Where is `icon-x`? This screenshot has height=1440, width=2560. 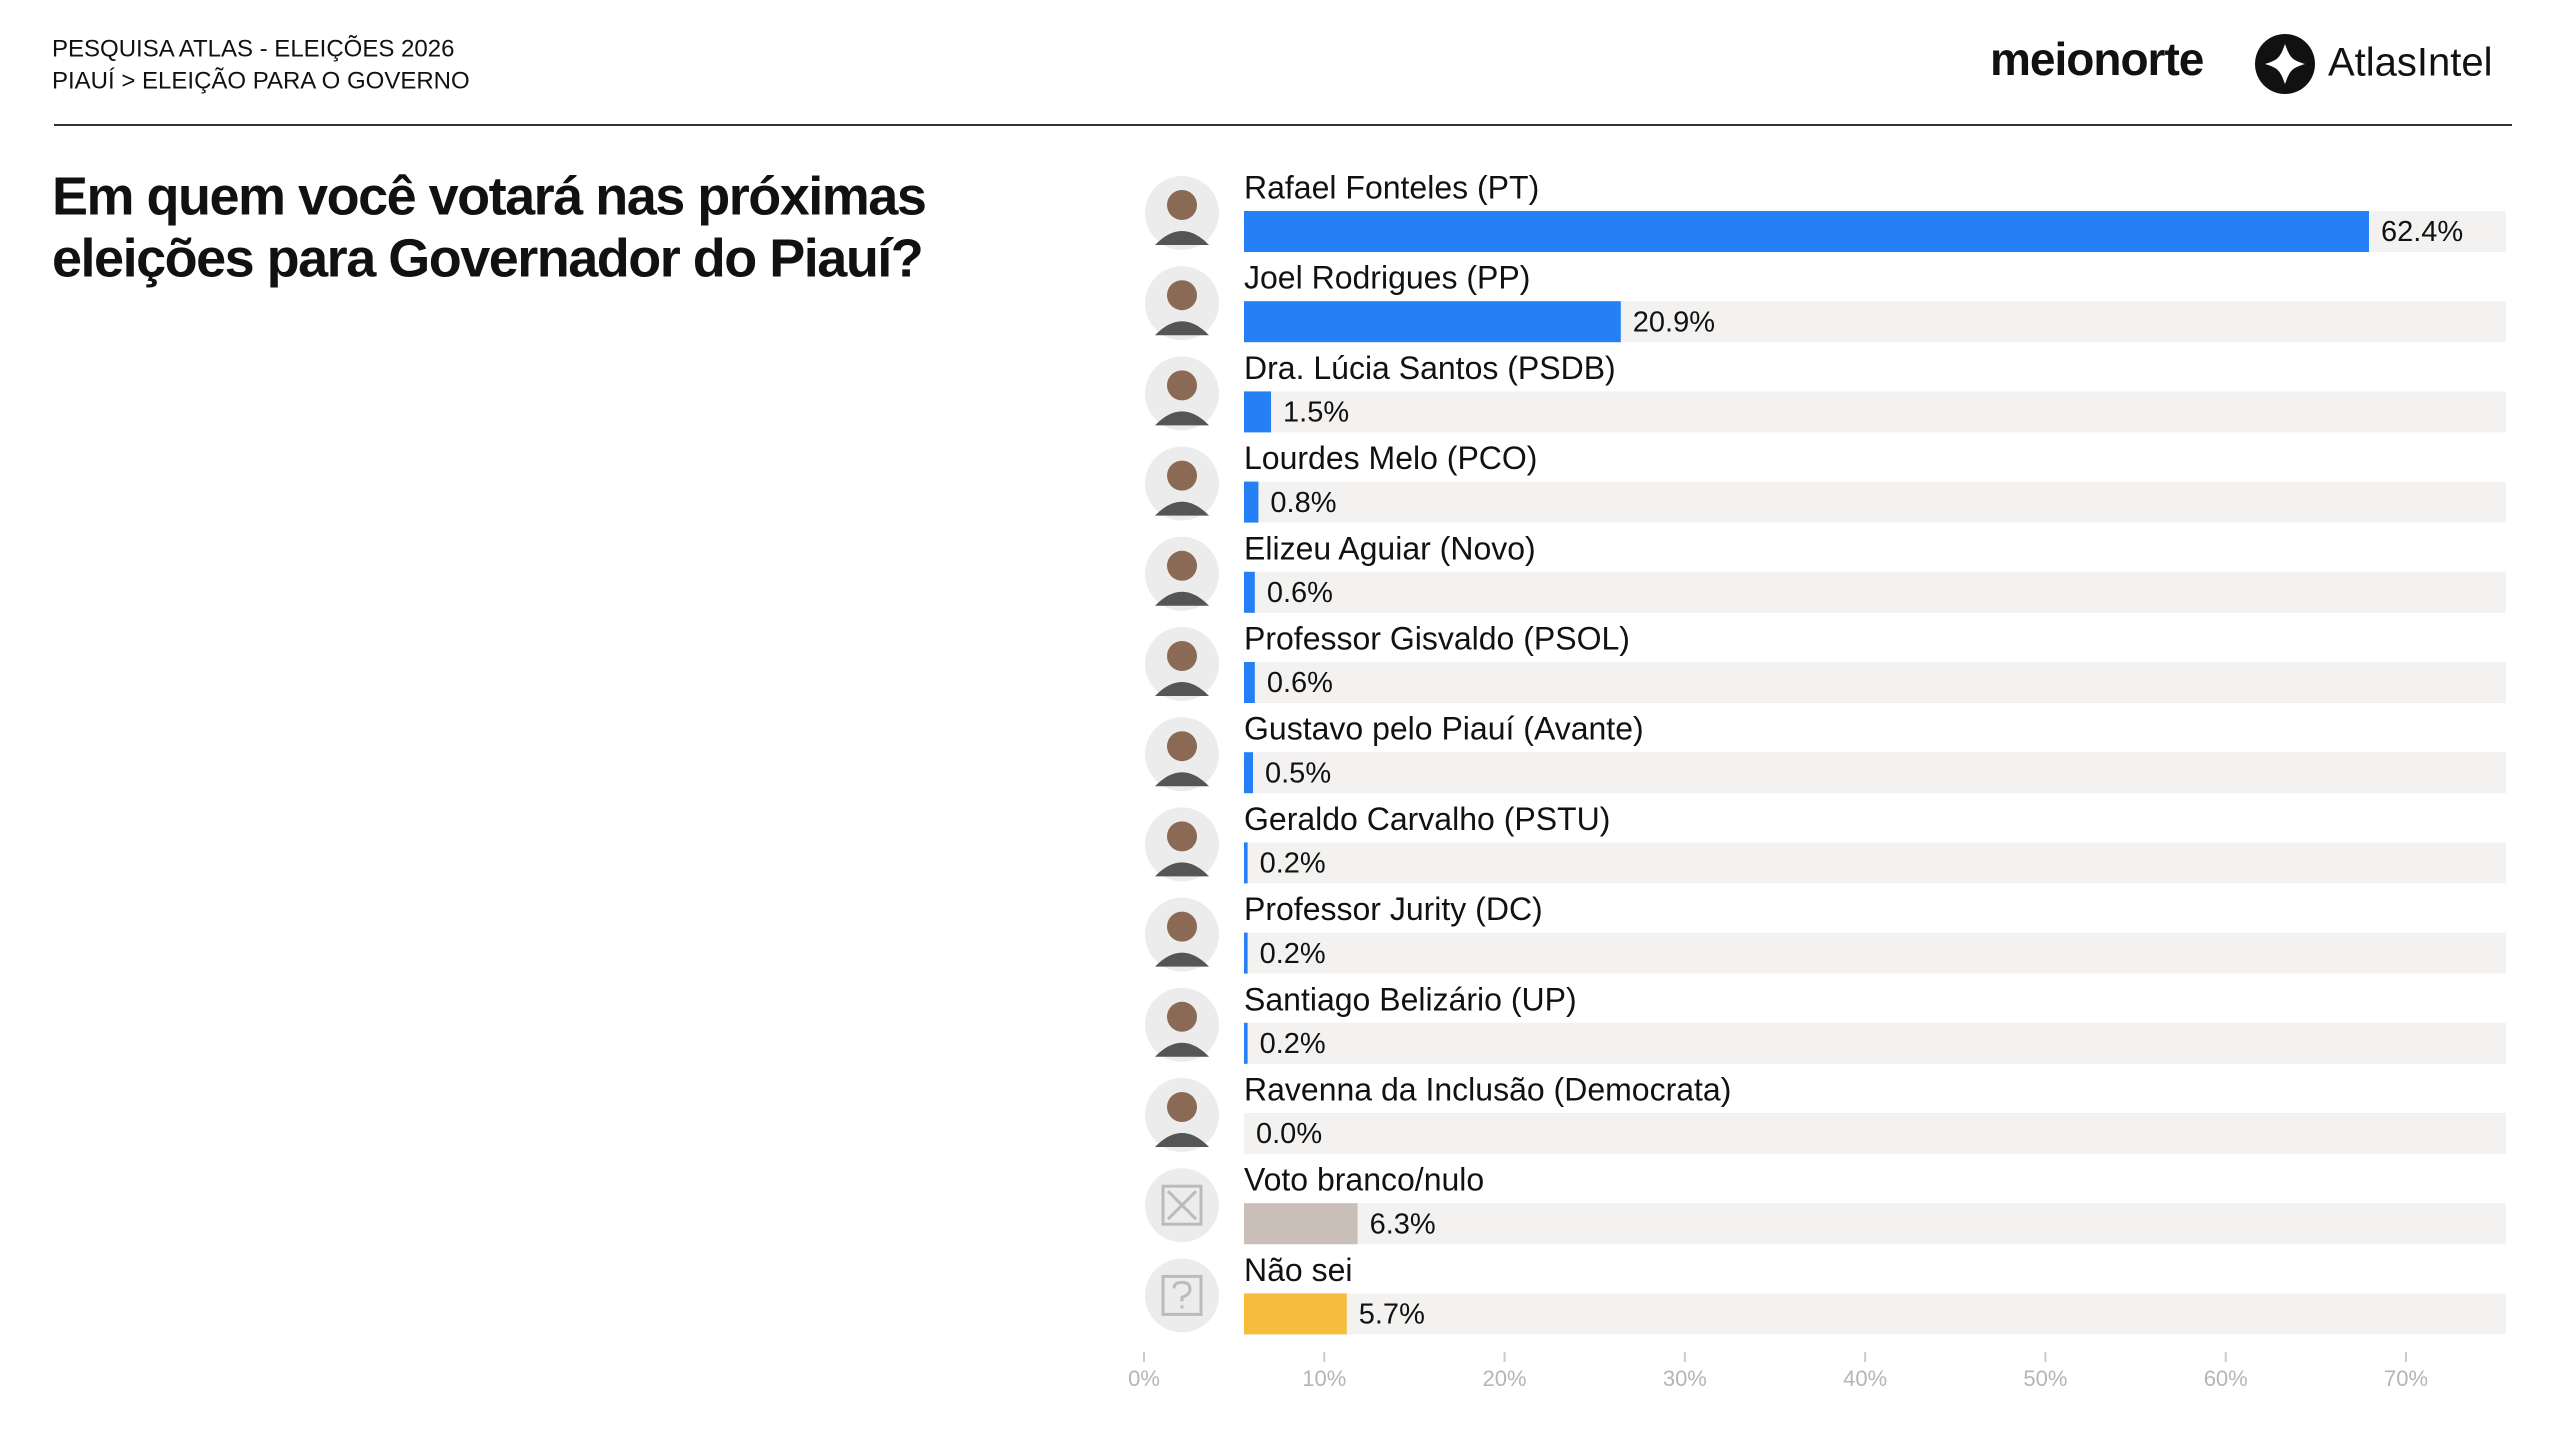 icon-x is located at coordinates (1182, 1205).